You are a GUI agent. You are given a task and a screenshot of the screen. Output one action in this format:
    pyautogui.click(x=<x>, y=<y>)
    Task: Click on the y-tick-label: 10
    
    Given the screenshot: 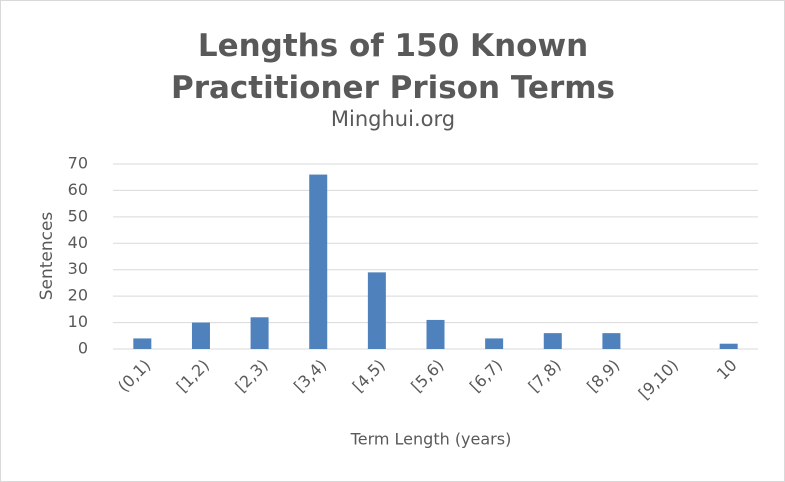 What is the action you would take?
    pyautogui.click(x=78, y=321)
    